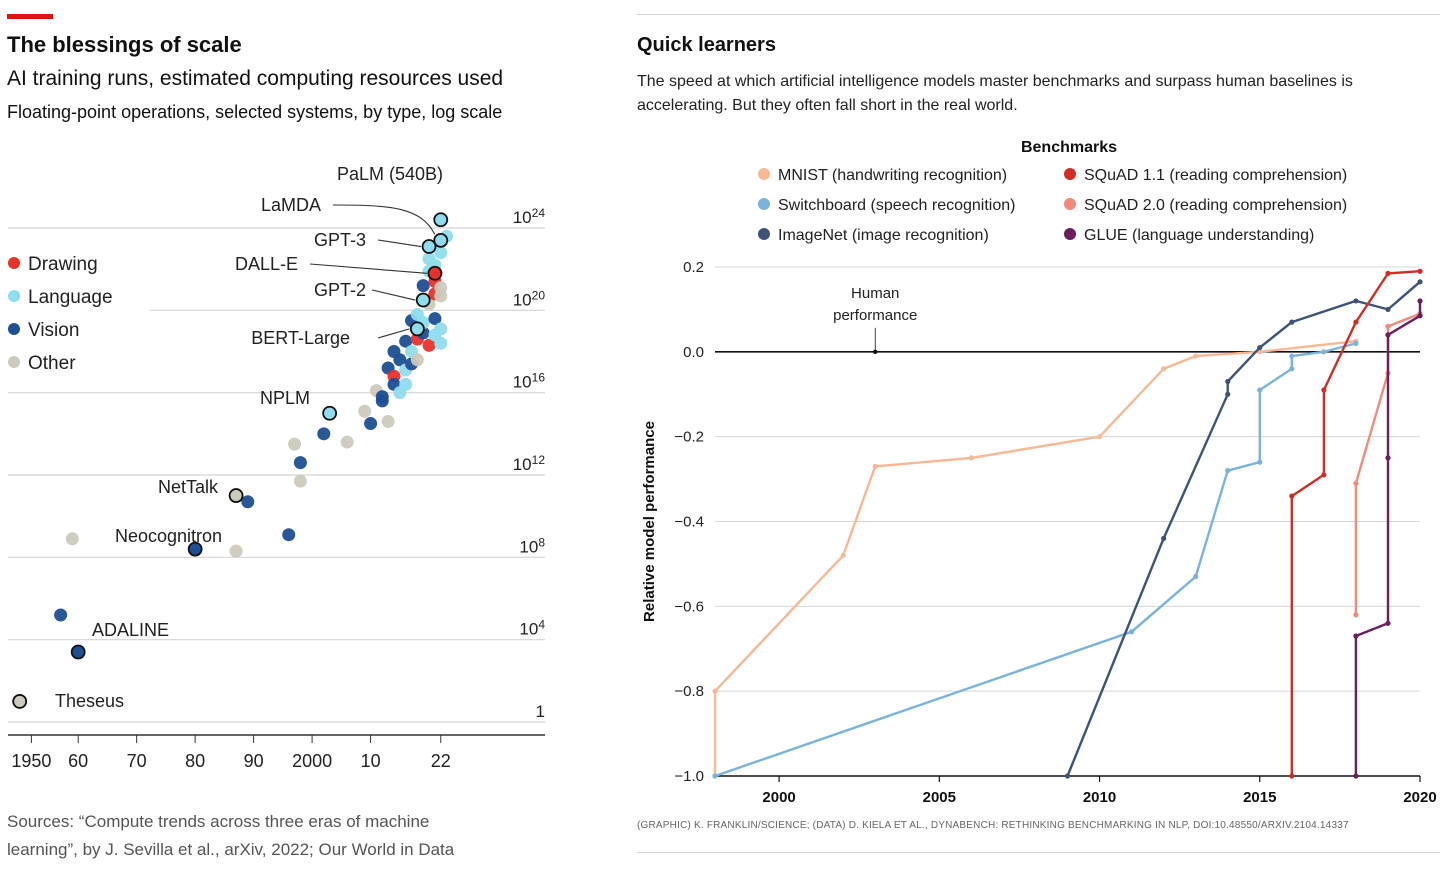  Describe the element at coordinates (875, 293) in the screenshot. I see `annotation-label-line1: Human` at that location.